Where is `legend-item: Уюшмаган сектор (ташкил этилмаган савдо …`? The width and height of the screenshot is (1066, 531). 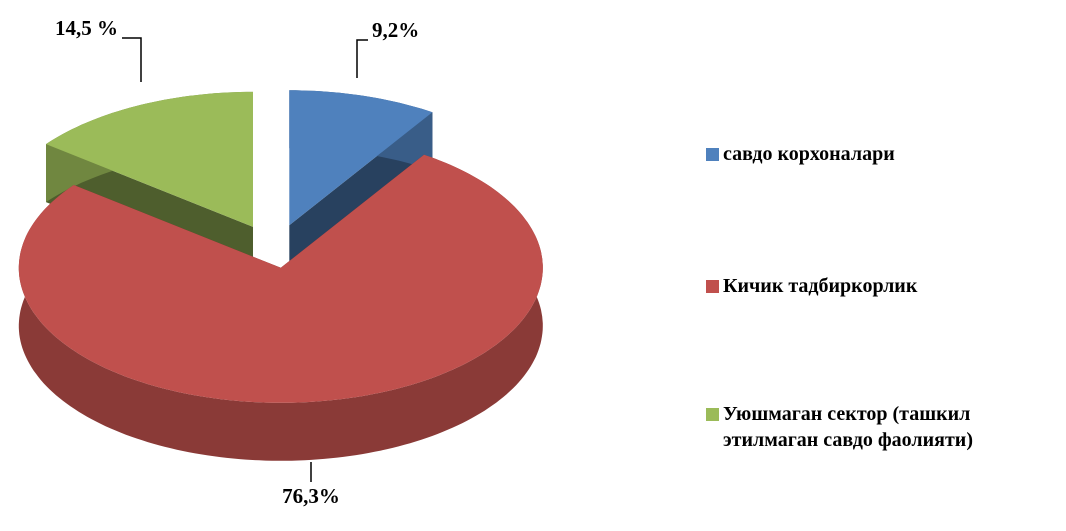 legend-item: Уюшмаган сектор (ташкил этилмаган савдо … is located at coordinates (881, 427).